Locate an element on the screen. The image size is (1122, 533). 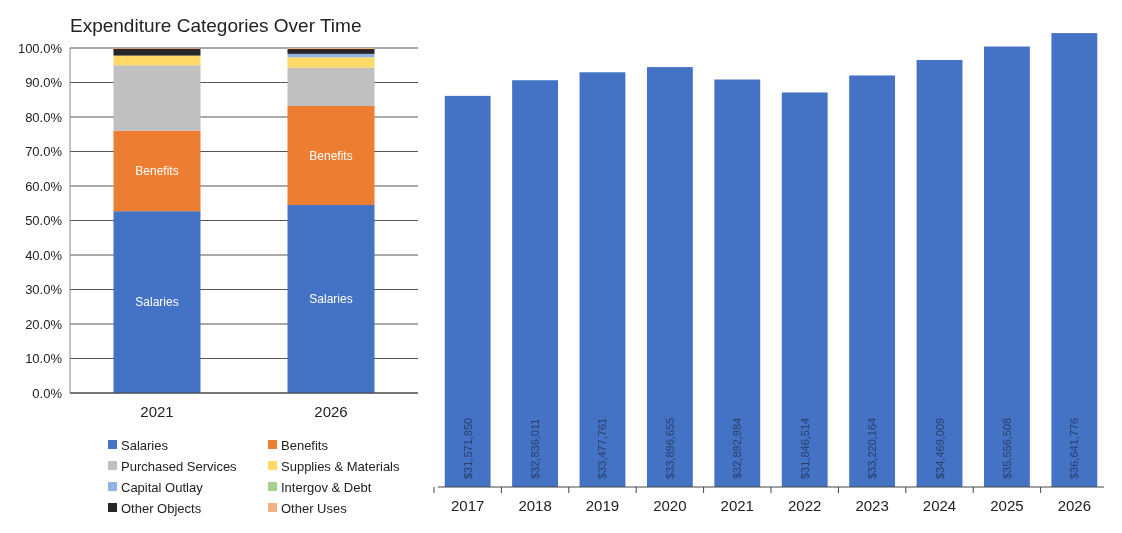
y-tick-label: 100.0% is located at coordinates (40, 48).